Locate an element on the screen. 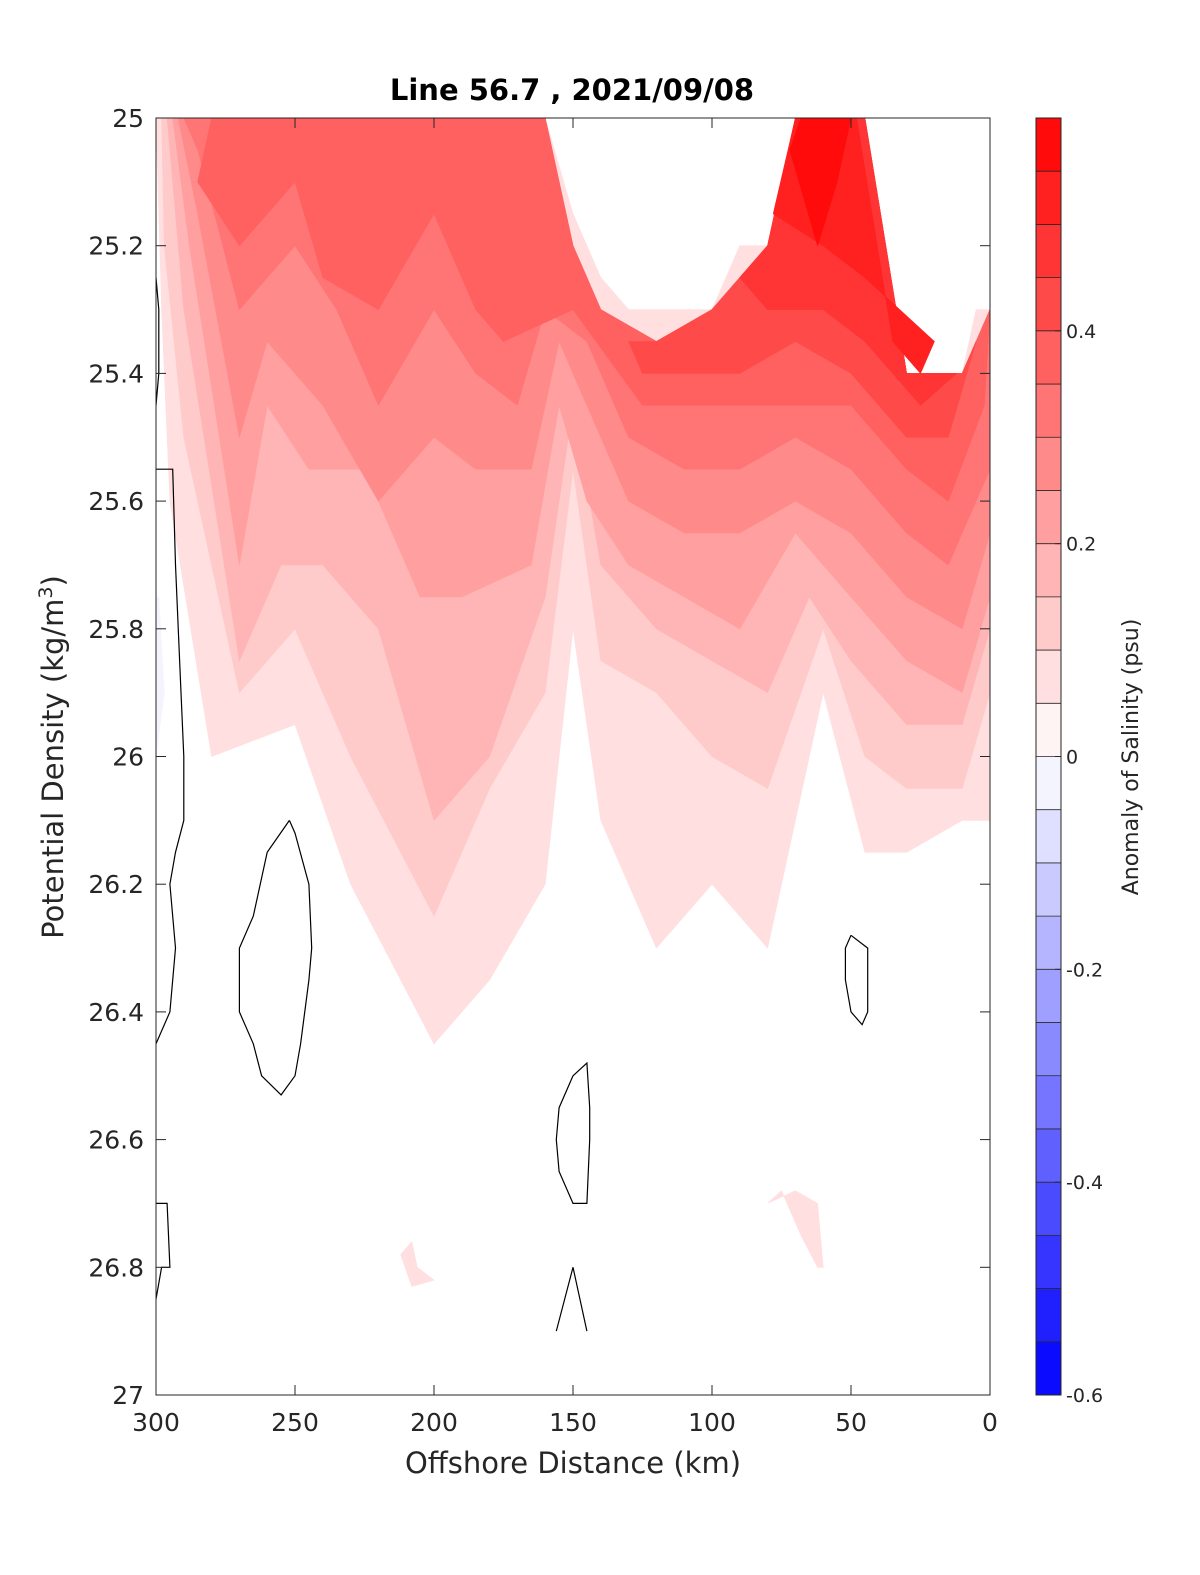 The width and height of the screenshot is (1200, 1575). y-tick-label: 25.8 is located at coordinates (116, 629).